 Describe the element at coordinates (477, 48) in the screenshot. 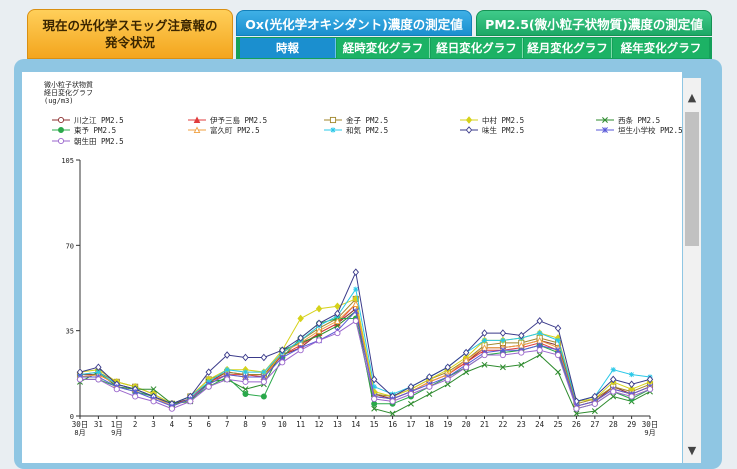

I see `subnav-daily-trend: 経日変化グラフ` at that location.